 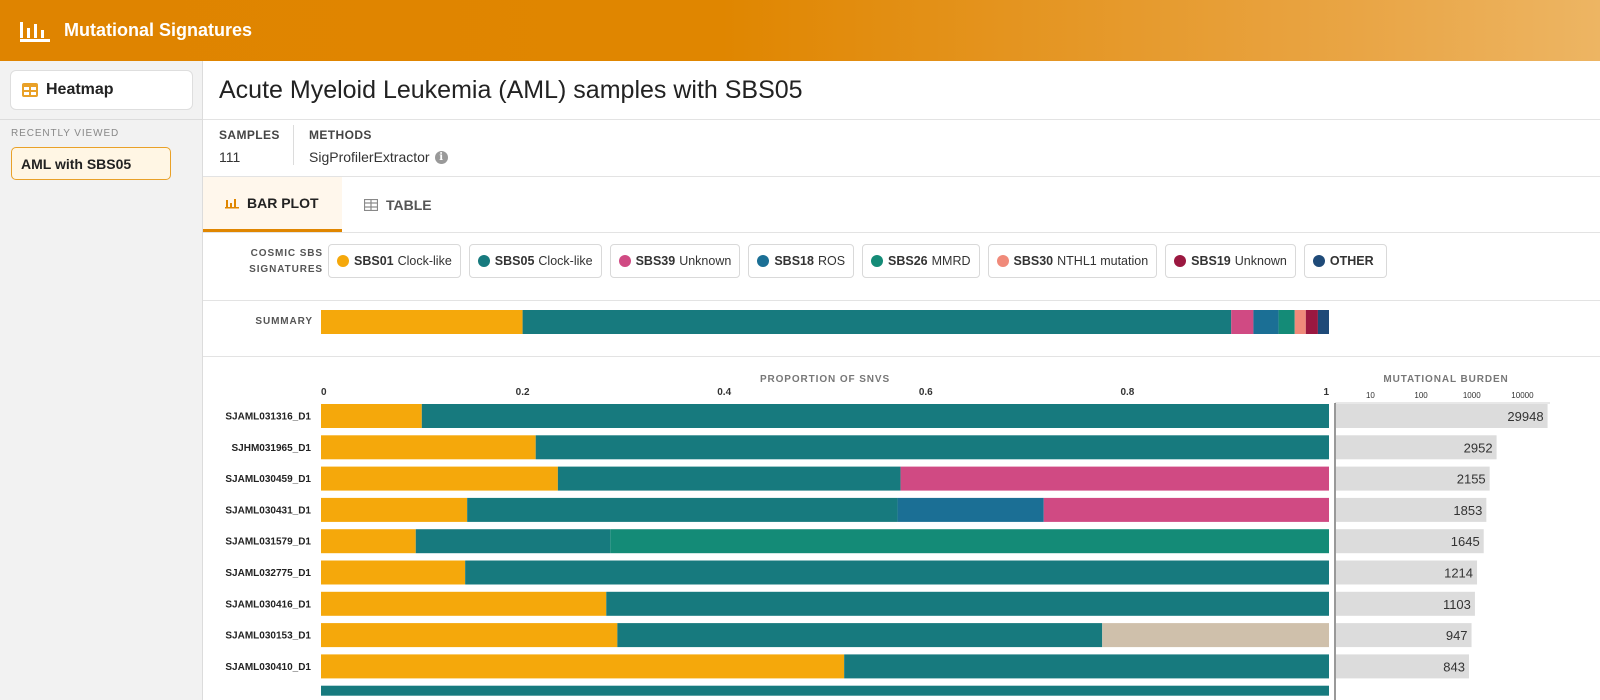 I want to click on legend-item-sbs26: SBS26 MMRD, so click(x=921, y=261).